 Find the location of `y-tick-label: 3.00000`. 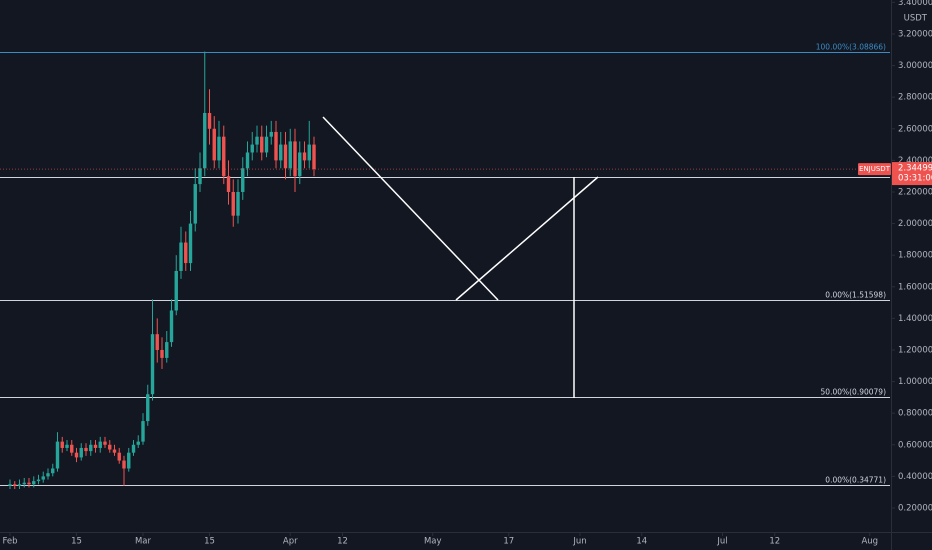

y-tick-label: 3.00000 is located at coordinates (915, 66).